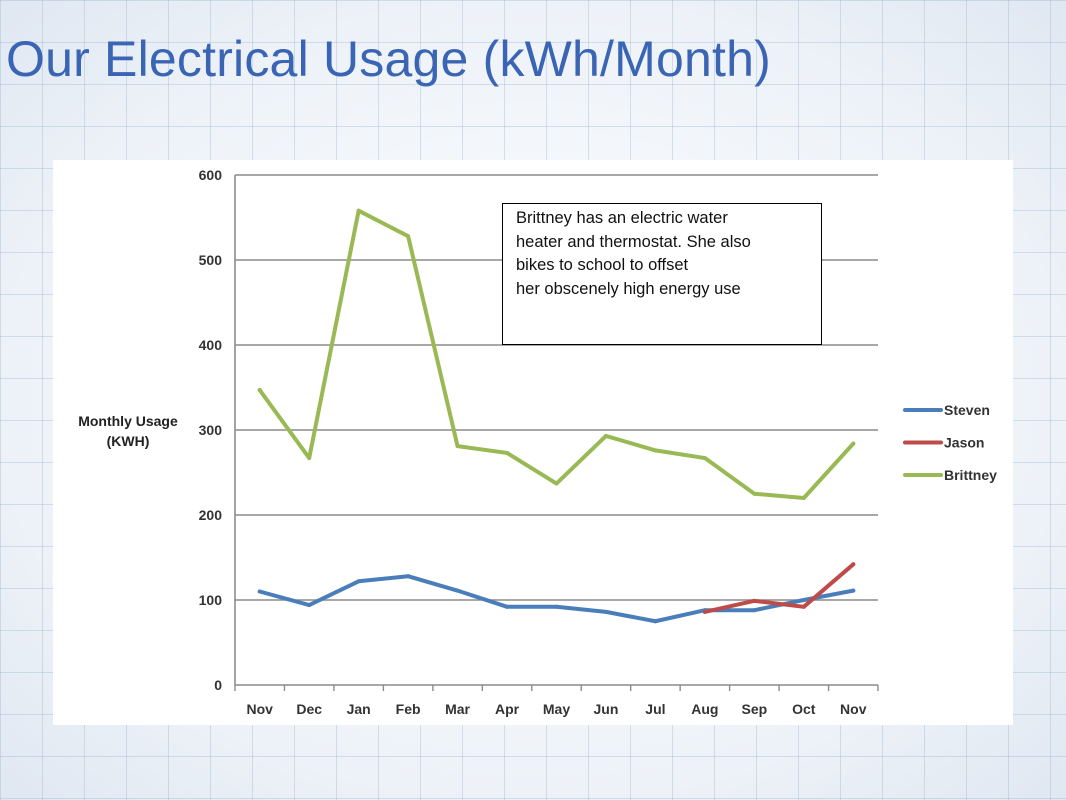  What do you see at coordinates (602, 265) in the screenshot?
I see `annotation-line: bikes to school to offset` at bounding box center [602, 265].